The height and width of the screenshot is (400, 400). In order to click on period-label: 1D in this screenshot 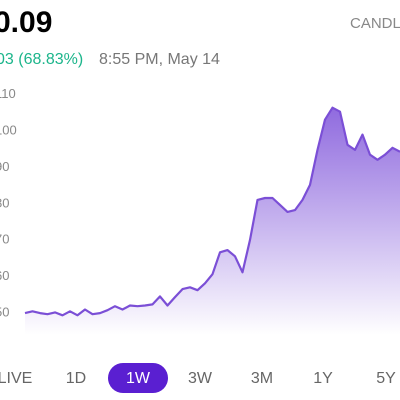, I will do `click(76, 378)`.